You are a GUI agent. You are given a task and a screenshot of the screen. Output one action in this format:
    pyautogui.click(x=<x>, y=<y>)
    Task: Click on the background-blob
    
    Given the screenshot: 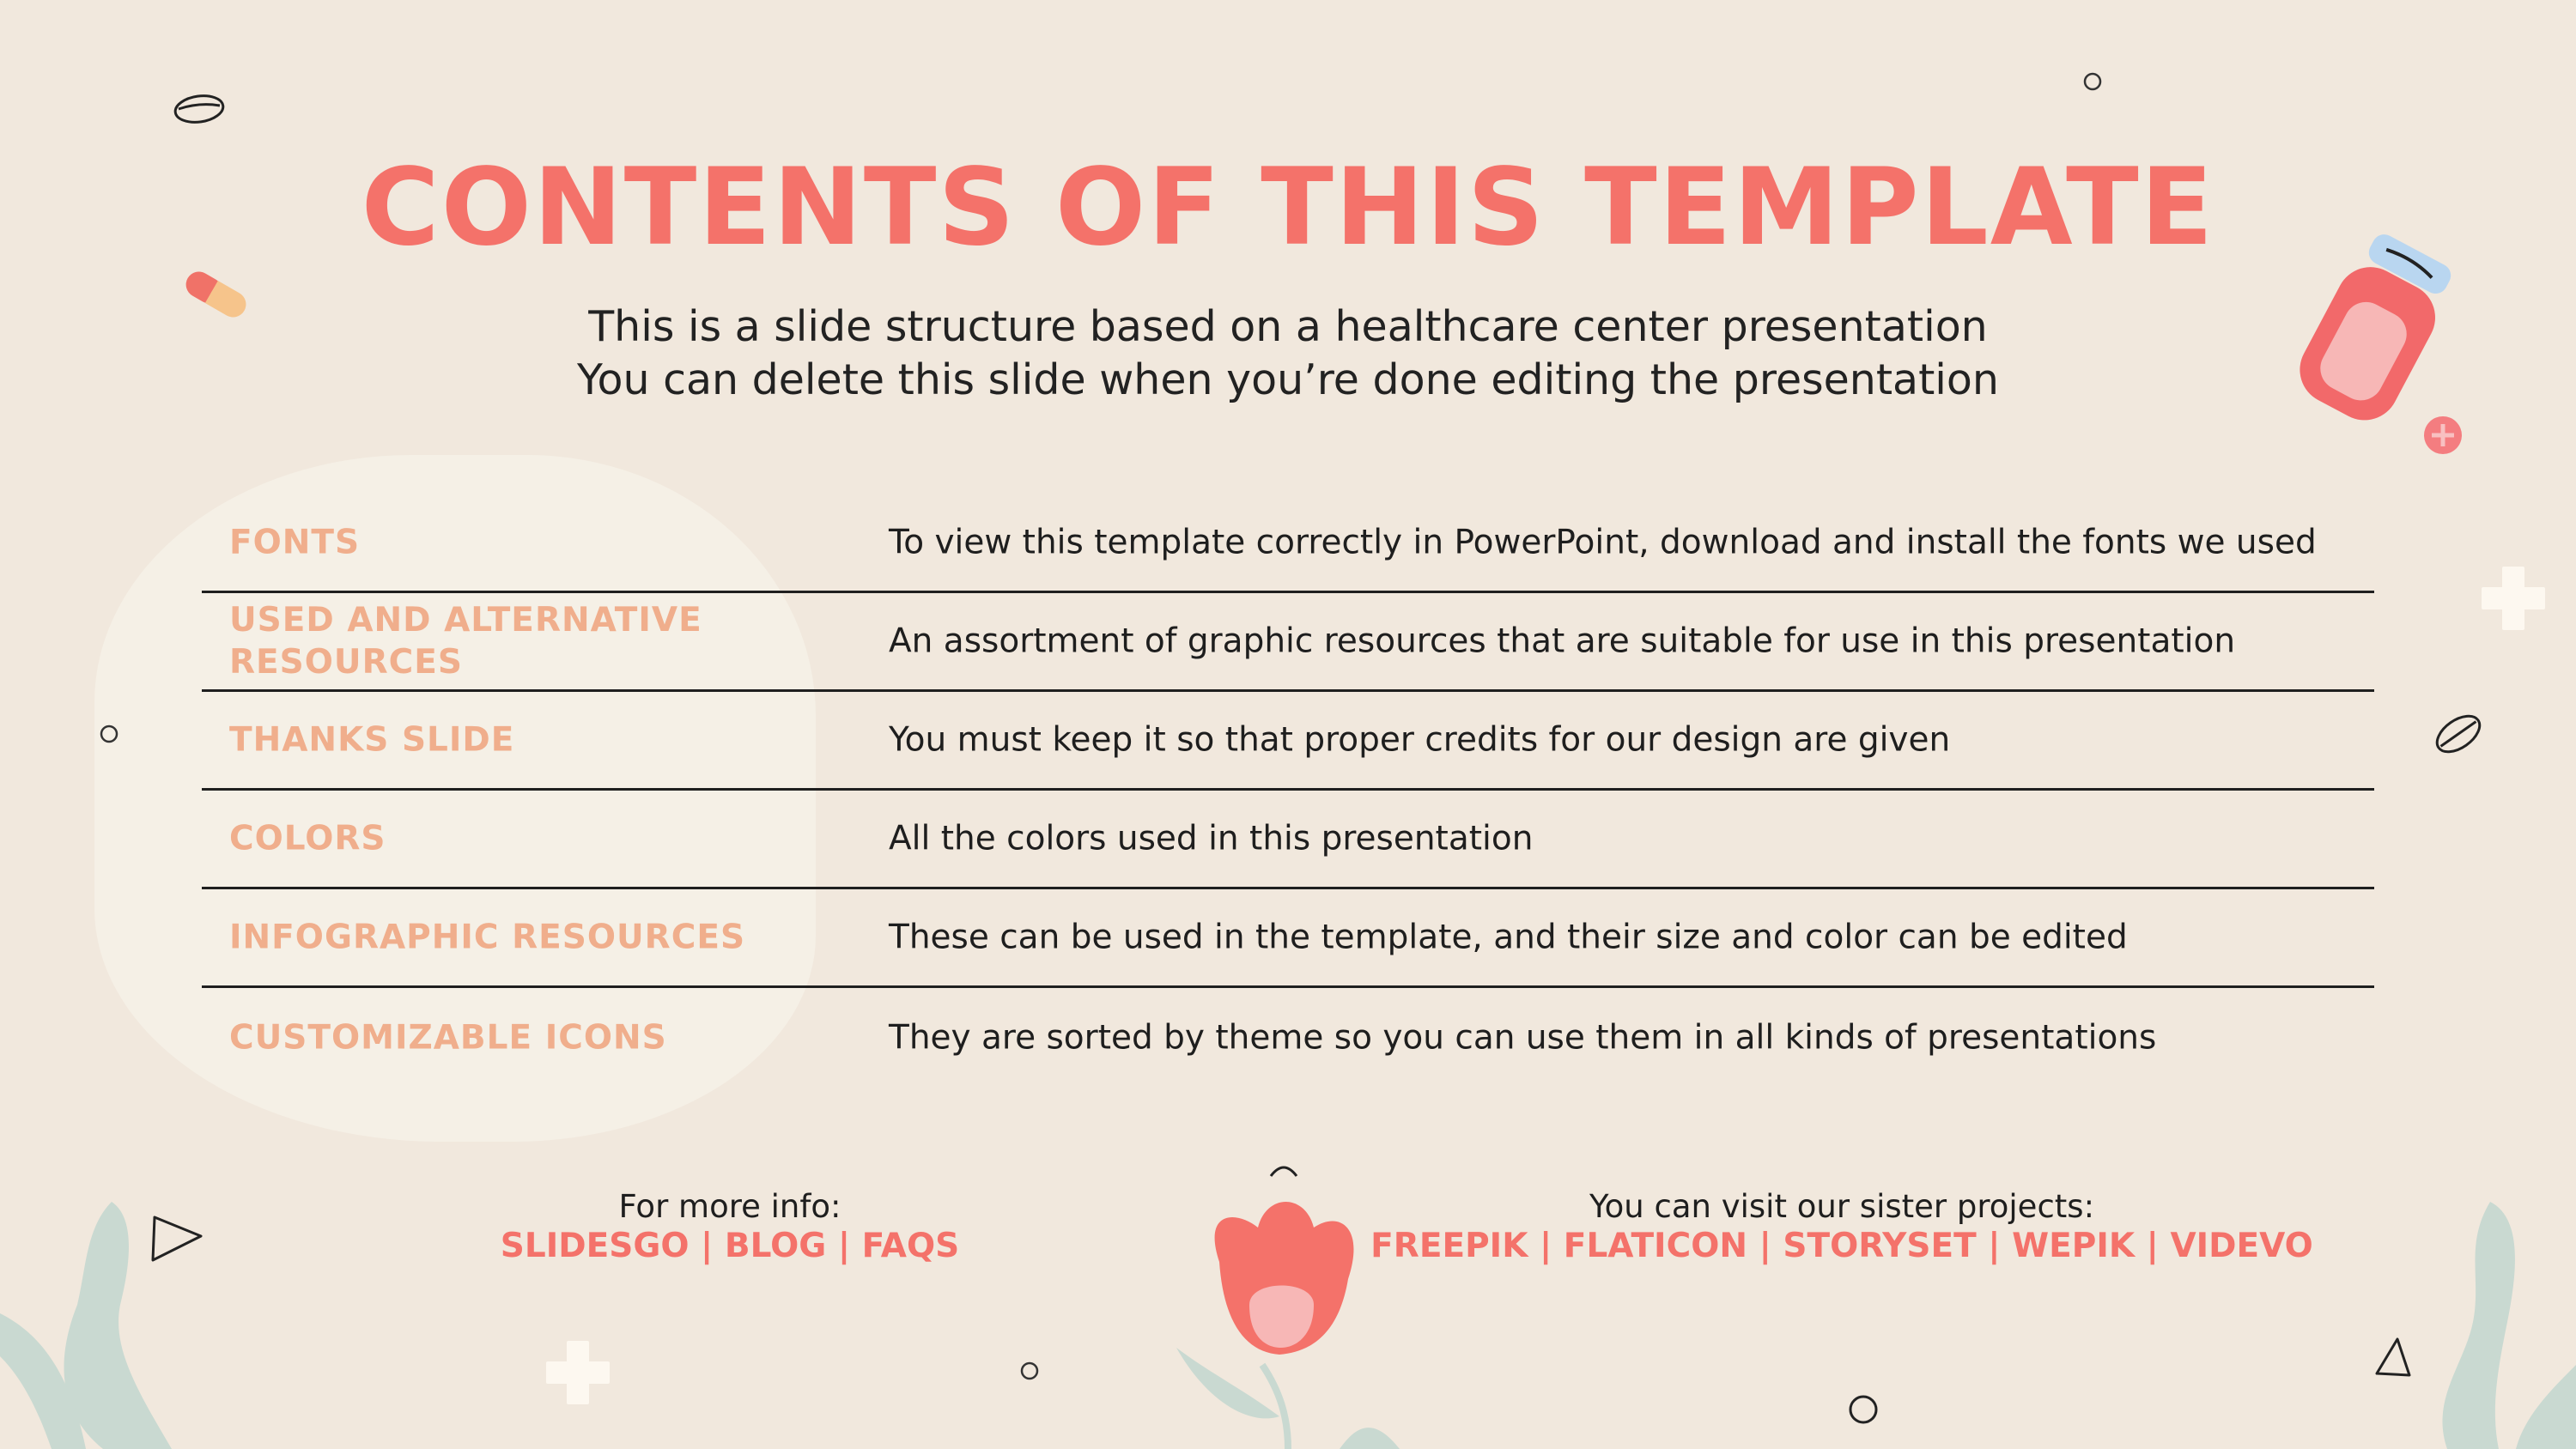 What is the action you would take?
    pyautogui.click(x=455, y=798)
    